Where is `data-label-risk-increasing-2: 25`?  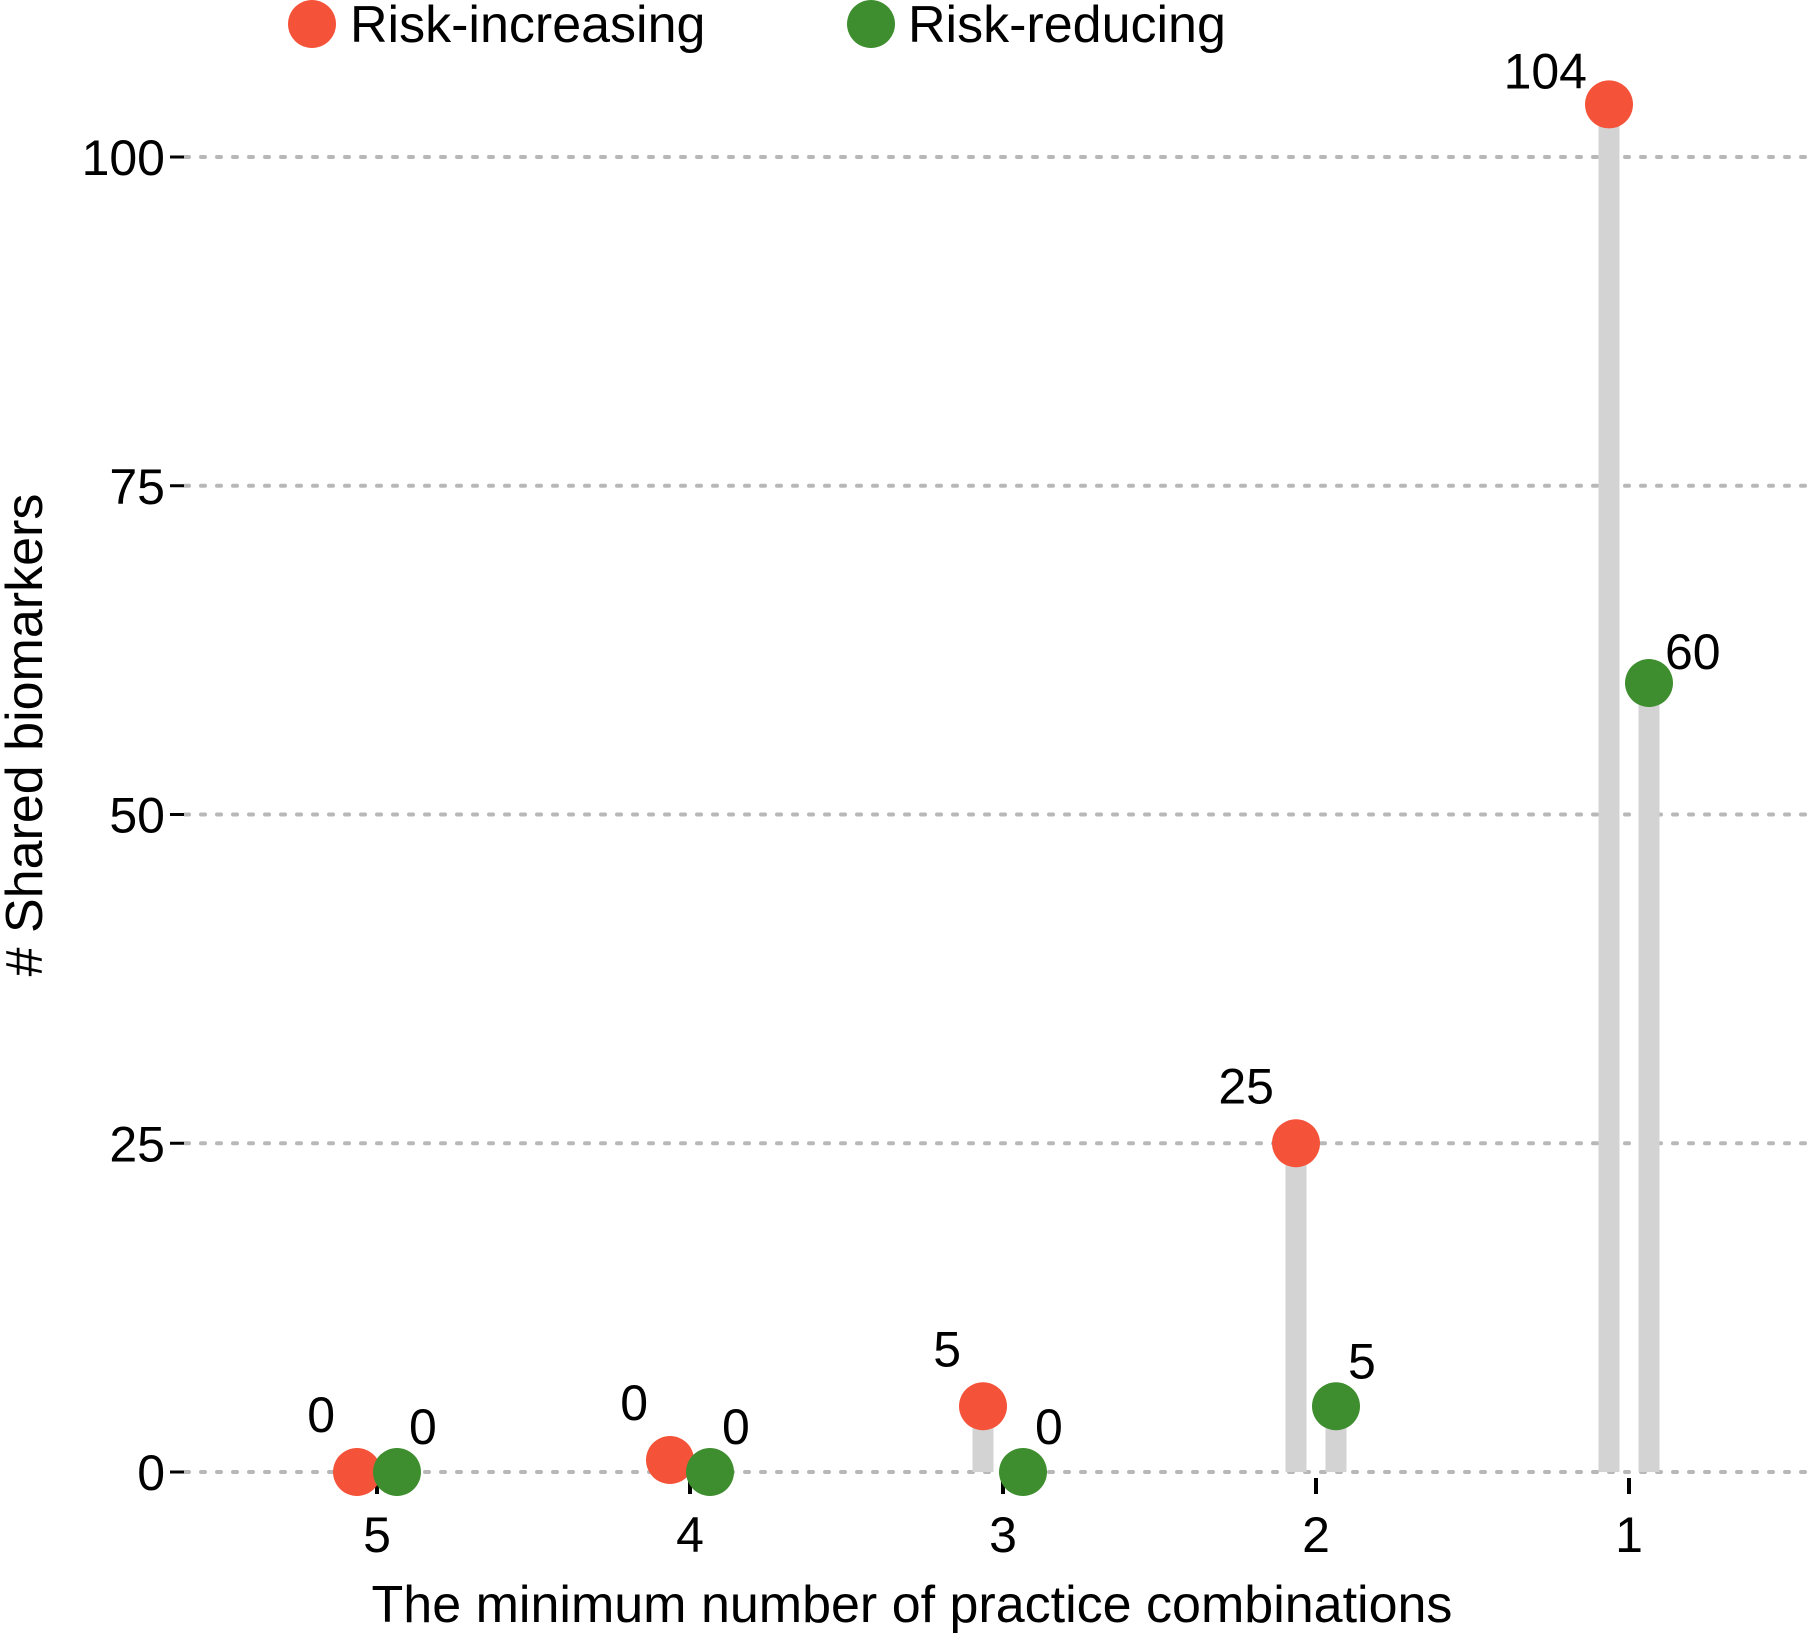 data-label-risk-increasing-2: 25 is located at coordinates (1246, 1086).